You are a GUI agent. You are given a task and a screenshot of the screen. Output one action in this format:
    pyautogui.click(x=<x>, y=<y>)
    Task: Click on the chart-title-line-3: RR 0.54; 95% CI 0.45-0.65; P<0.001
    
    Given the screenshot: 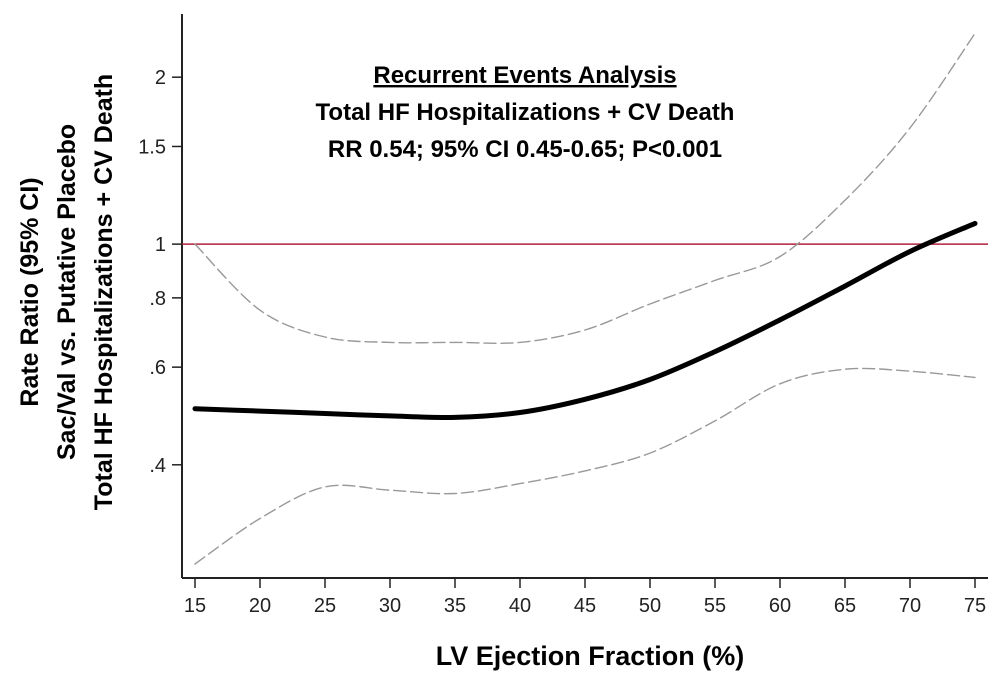 What is the action you would take?
    pyautogui.click(x=525, y=149)
    